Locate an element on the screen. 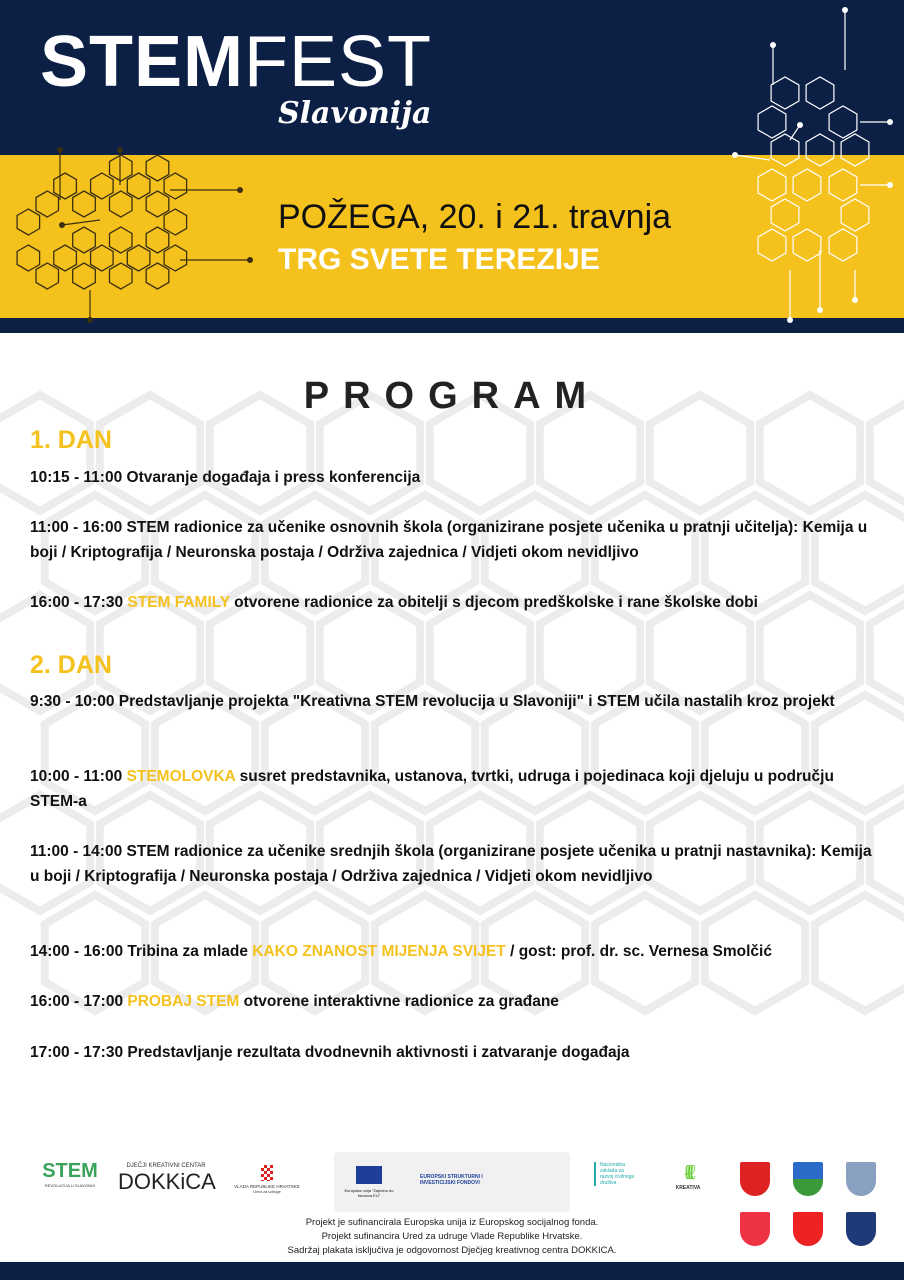 The width and height of the screenshot is (904, 1280). stemfest-logo: STEMFEST is located at coordinates (236, 62).